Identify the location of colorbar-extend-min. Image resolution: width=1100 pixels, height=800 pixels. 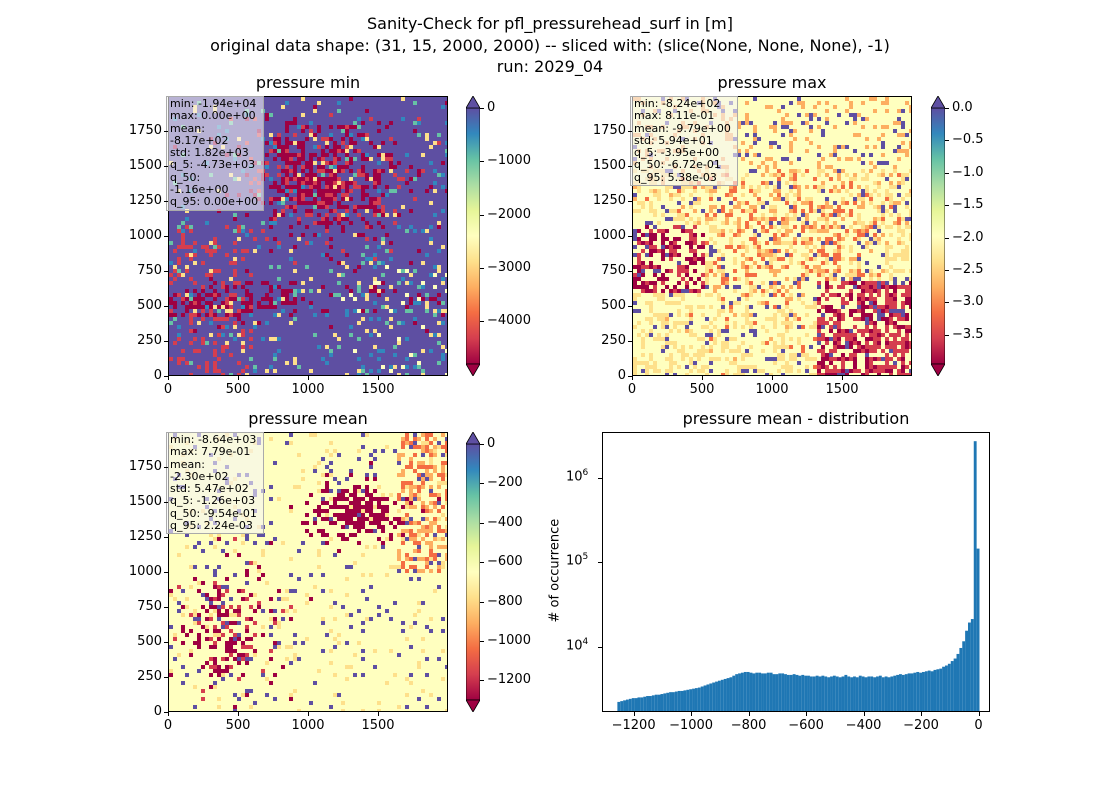
(938, 370).